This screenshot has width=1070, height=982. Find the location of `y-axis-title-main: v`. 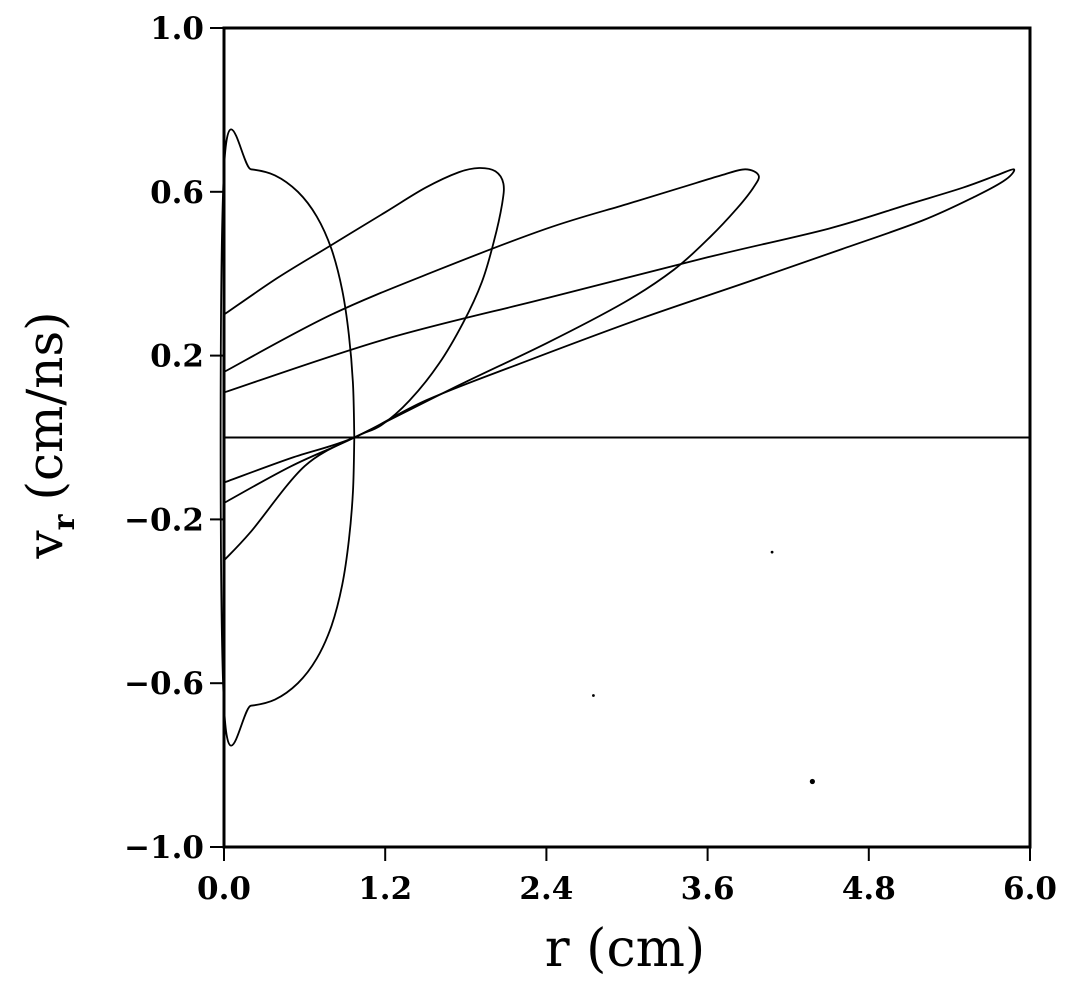

y-axis-title-main: v is located at coordinates (45, 545).